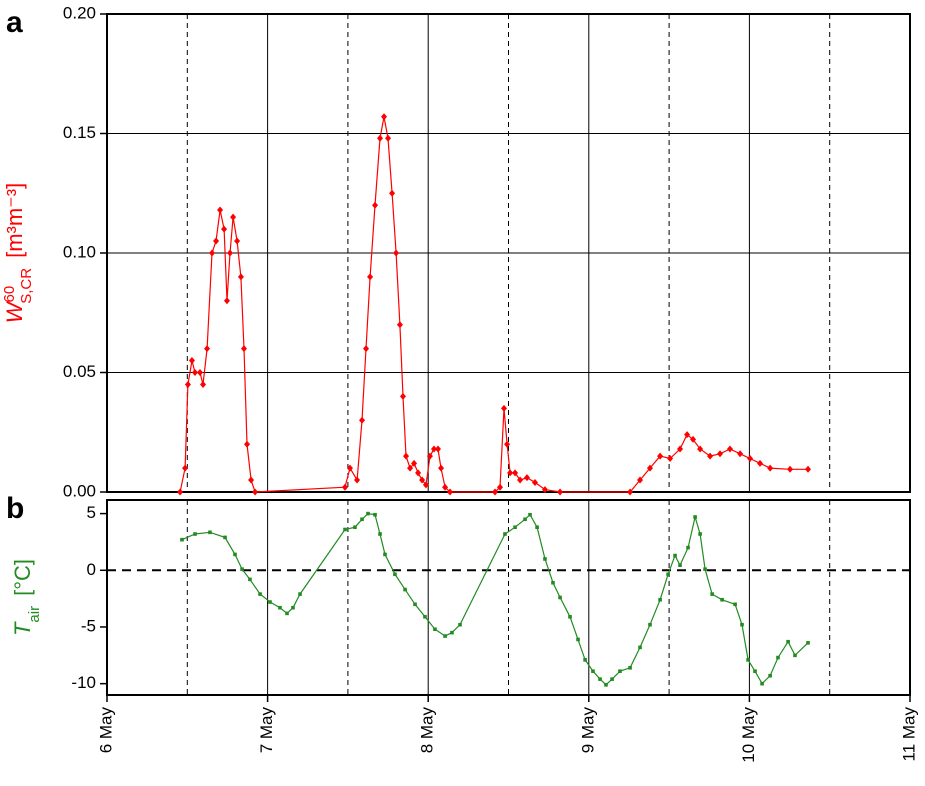  I want to click on x-tick-label: 11 May, so click(908, 734).